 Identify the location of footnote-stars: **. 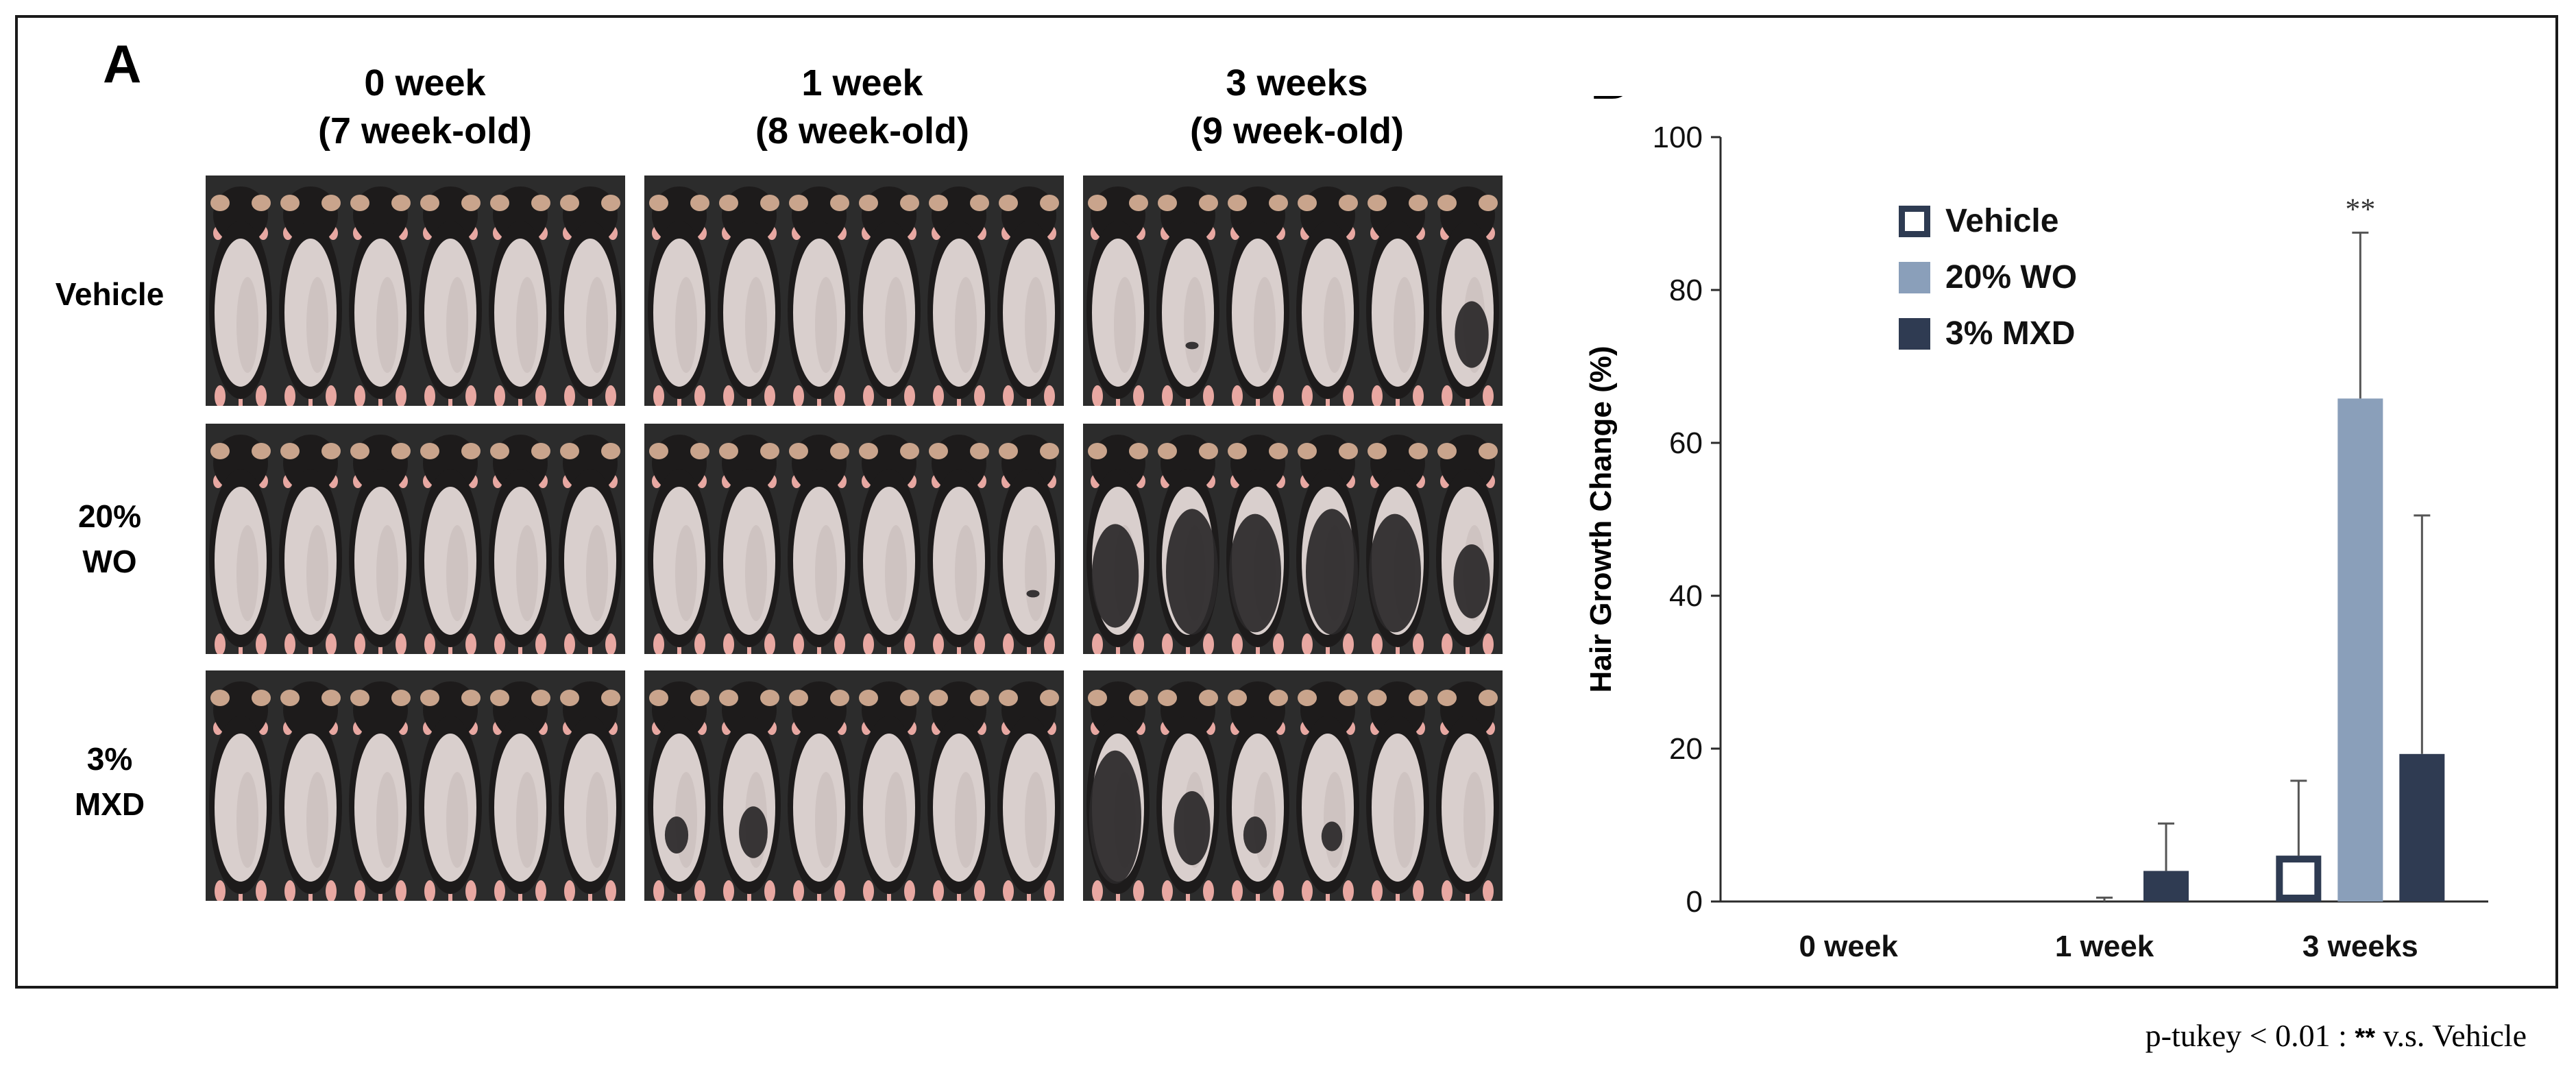
(2365, 1038).